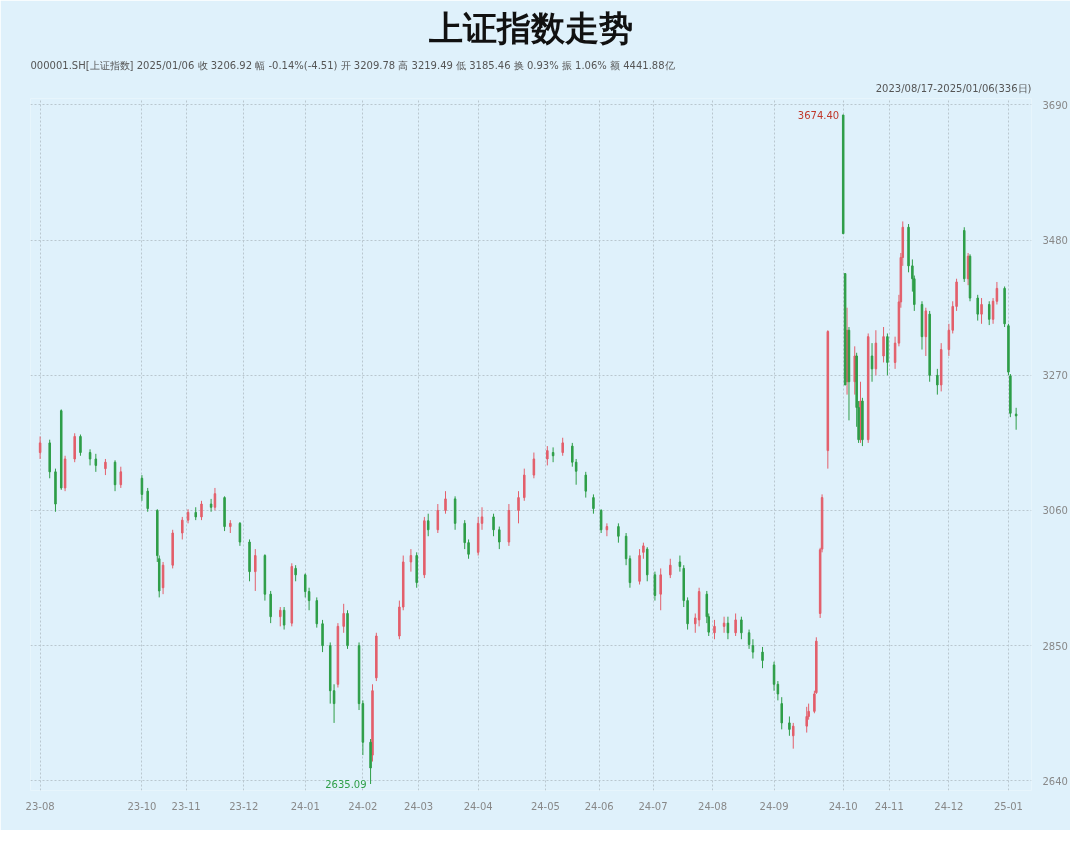 Image resolution: width=1080 pixels, height=846 pixels. I want to click on x-tick-label: 24-12, so click(949, 806).